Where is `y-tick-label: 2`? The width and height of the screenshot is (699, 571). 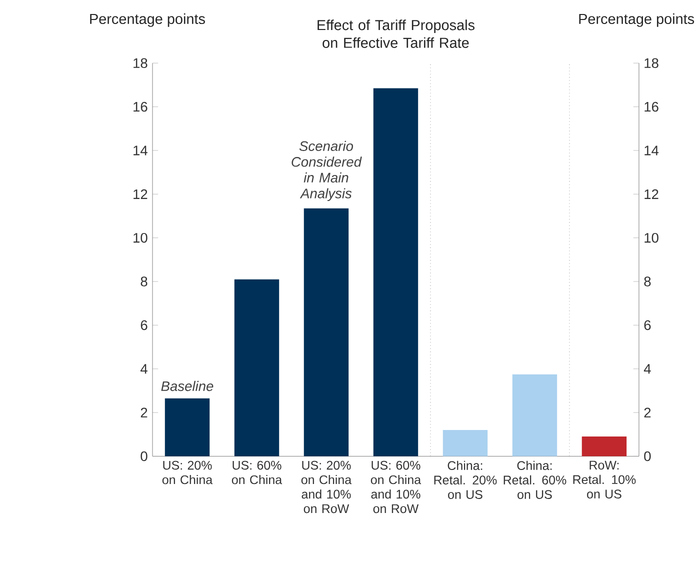 y-tick-label: 2 is located at coordinates (144, 413).